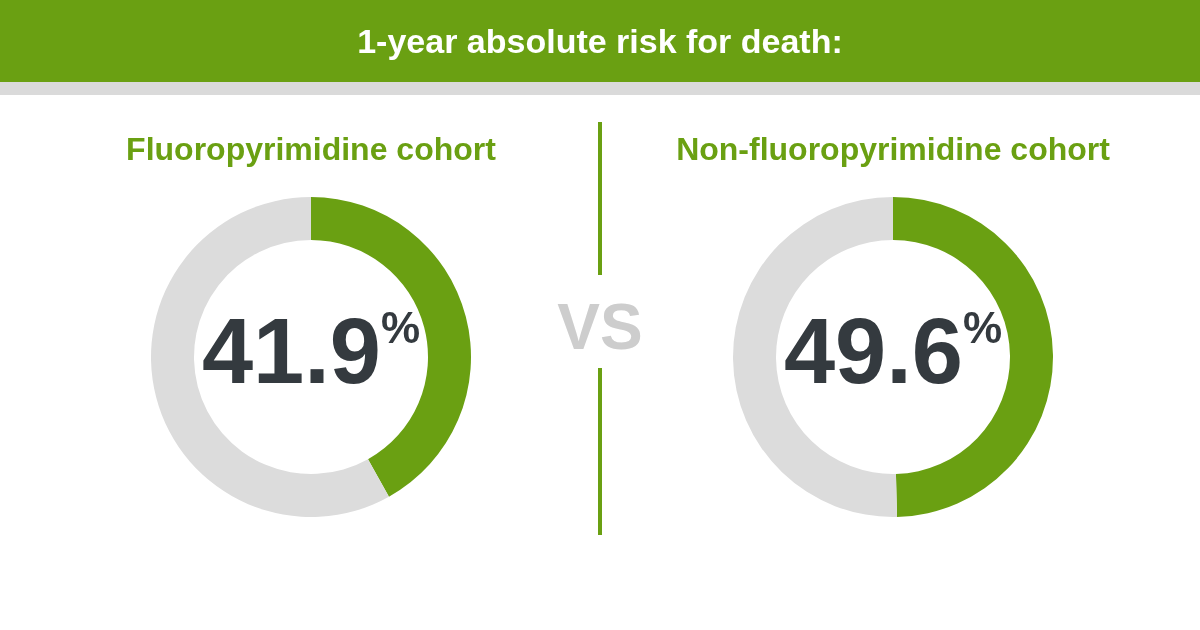 This screenshot has height=630, width=1200. Describe the element at coordinates (893, 351) in the screenshot. I see `text: 49.6%` at that location.